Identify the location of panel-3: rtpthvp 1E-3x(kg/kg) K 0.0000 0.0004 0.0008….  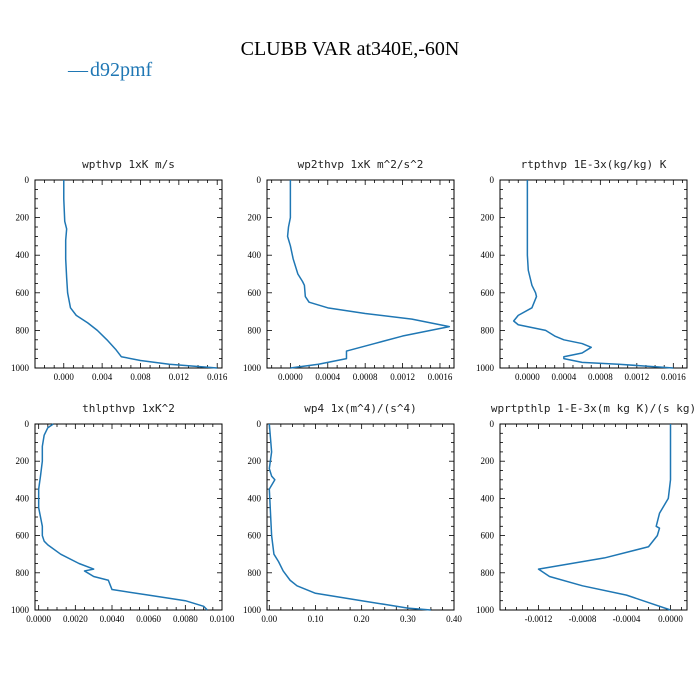
(582, 270).